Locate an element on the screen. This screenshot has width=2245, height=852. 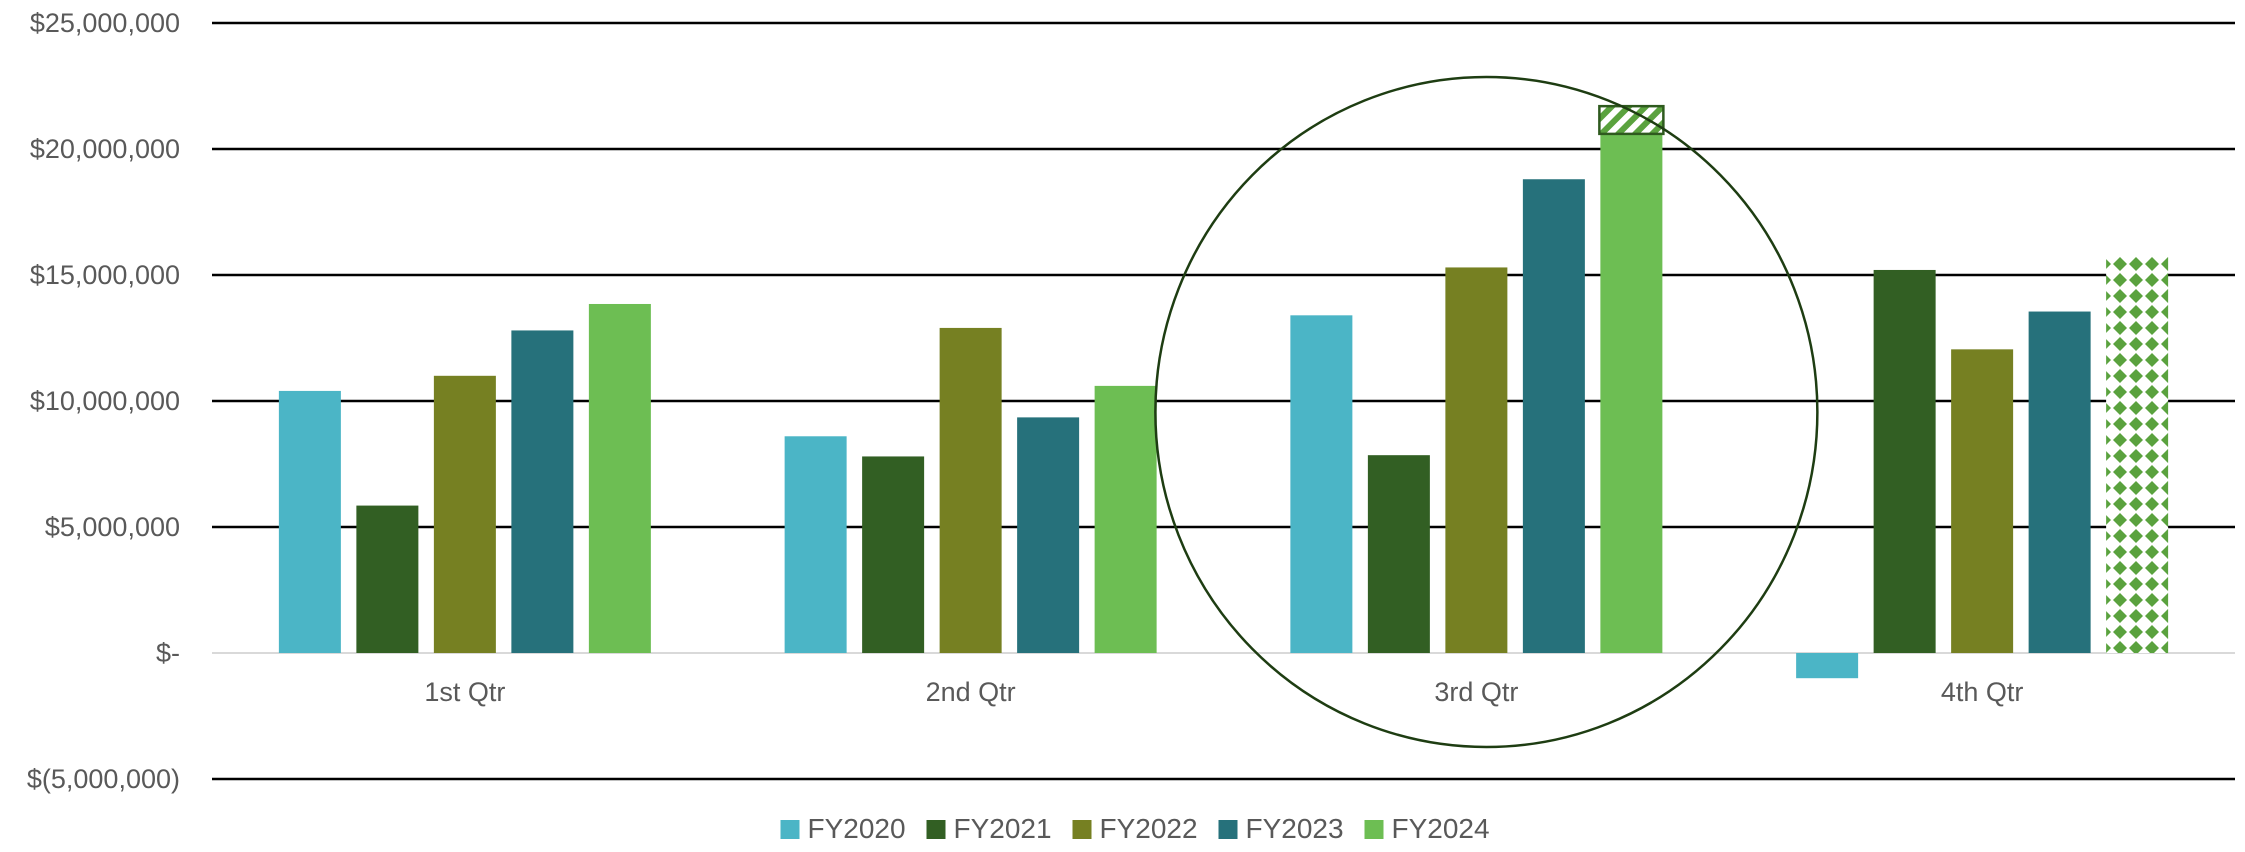
legend-swatch-fy2024 is located at coordinates (1374, 829).